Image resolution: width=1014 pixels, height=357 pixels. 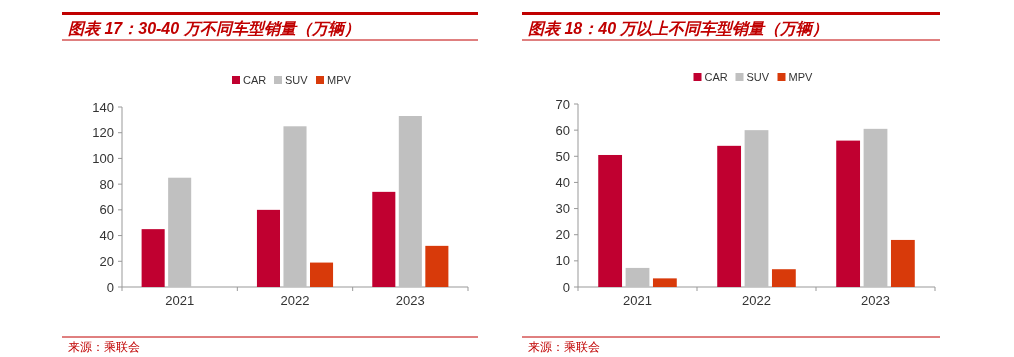 What do you see at coordinates (562, 156) in the screenshot?
I see `y-tick-label: 50` at bounding box center [562, 156].